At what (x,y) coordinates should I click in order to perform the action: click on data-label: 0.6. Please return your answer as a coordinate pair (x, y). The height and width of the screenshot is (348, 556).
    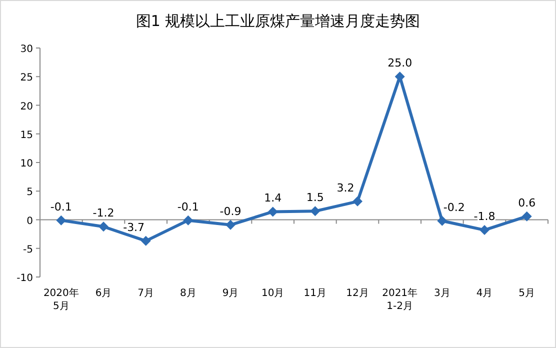
    Looking at the image, I should click on (527, 203).